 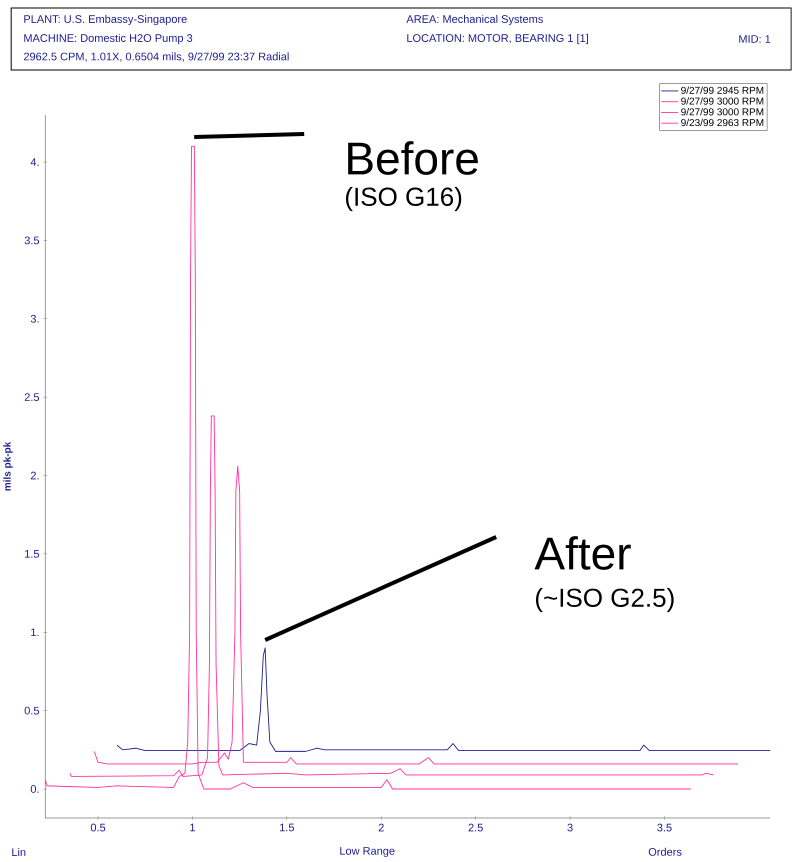 What do you see at coordinates (475, 20) in the screenshot?
I see `text: AREA: Mechanical Systems` at bounding box center [475, 20].